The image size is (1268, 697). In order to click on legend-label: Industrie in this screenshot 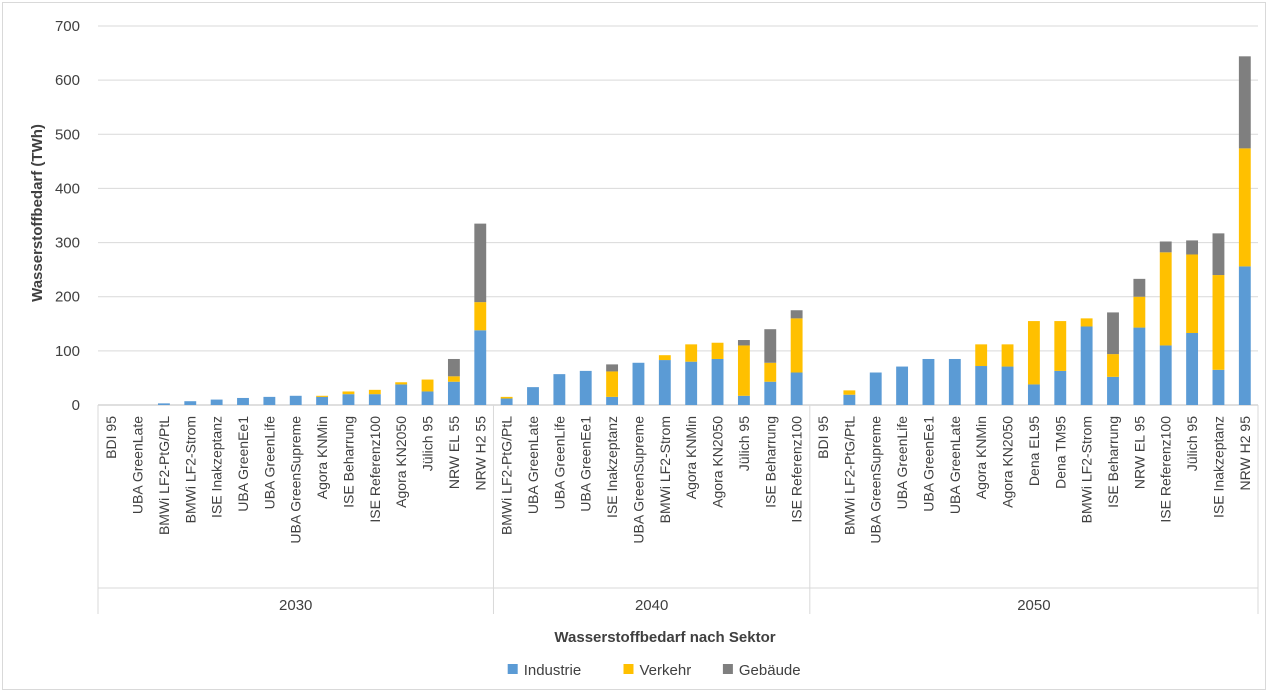, I will do `click(553, 670)`.